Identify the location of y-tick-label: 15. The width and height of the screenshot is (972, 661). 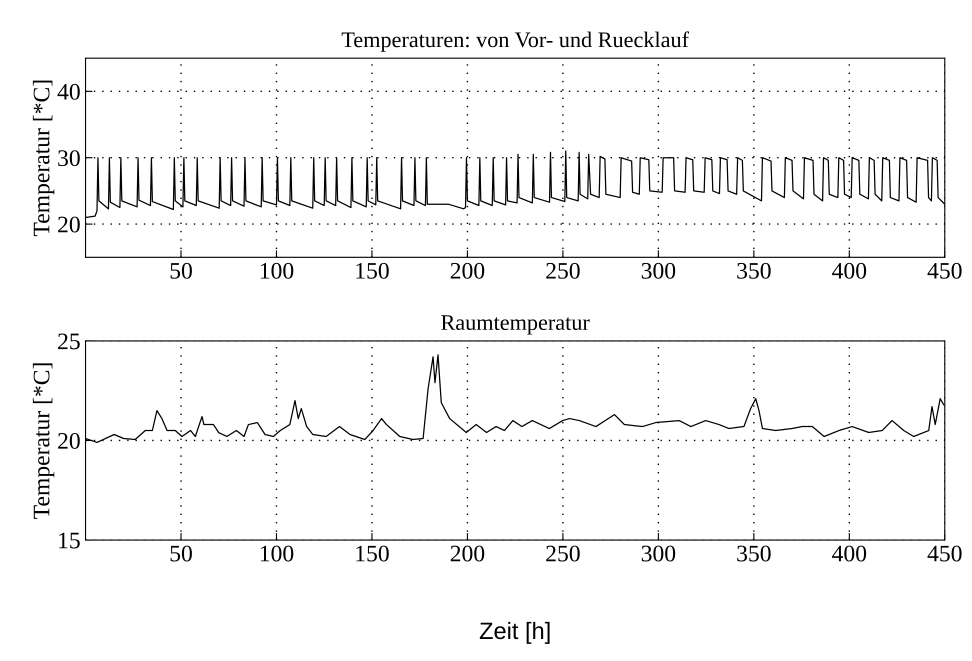
(69, 540).